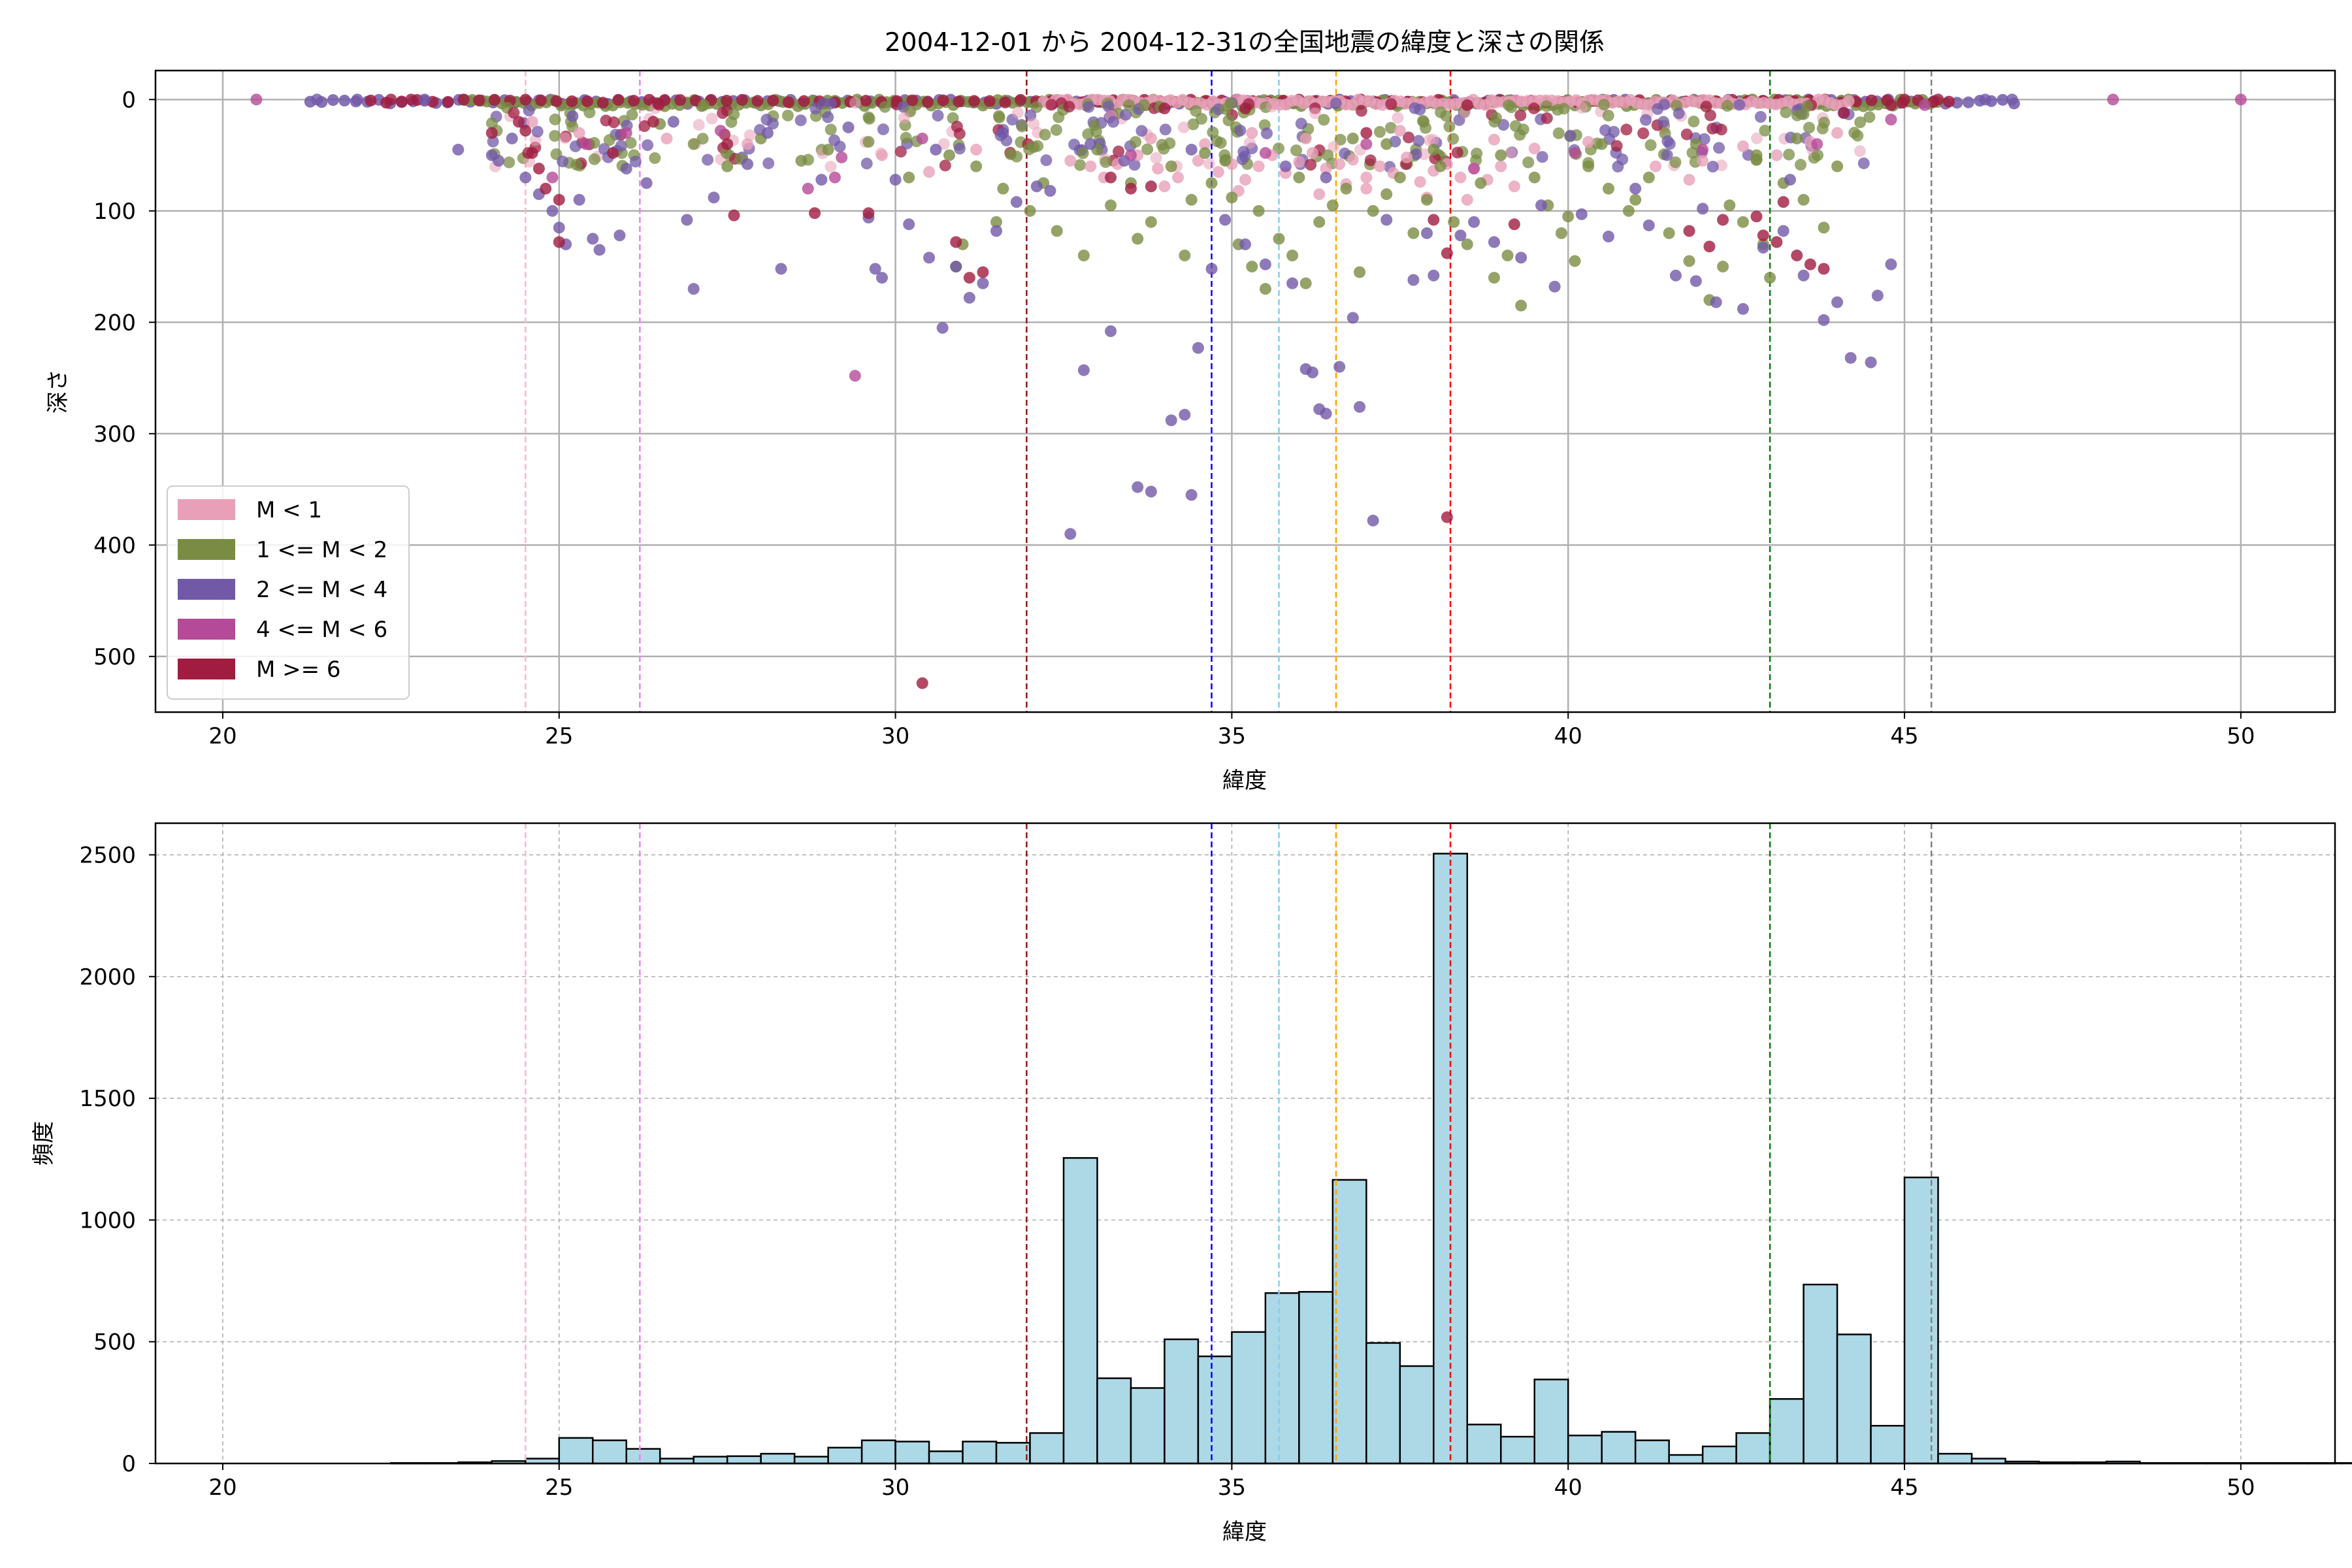 The height and width of the screenshot is (1568, 2352). What do you see at coordinates (44, 1143) in the screenshot?
I see `histogram-y-axis-label: 頻度` at bounding box center [44, 1143].